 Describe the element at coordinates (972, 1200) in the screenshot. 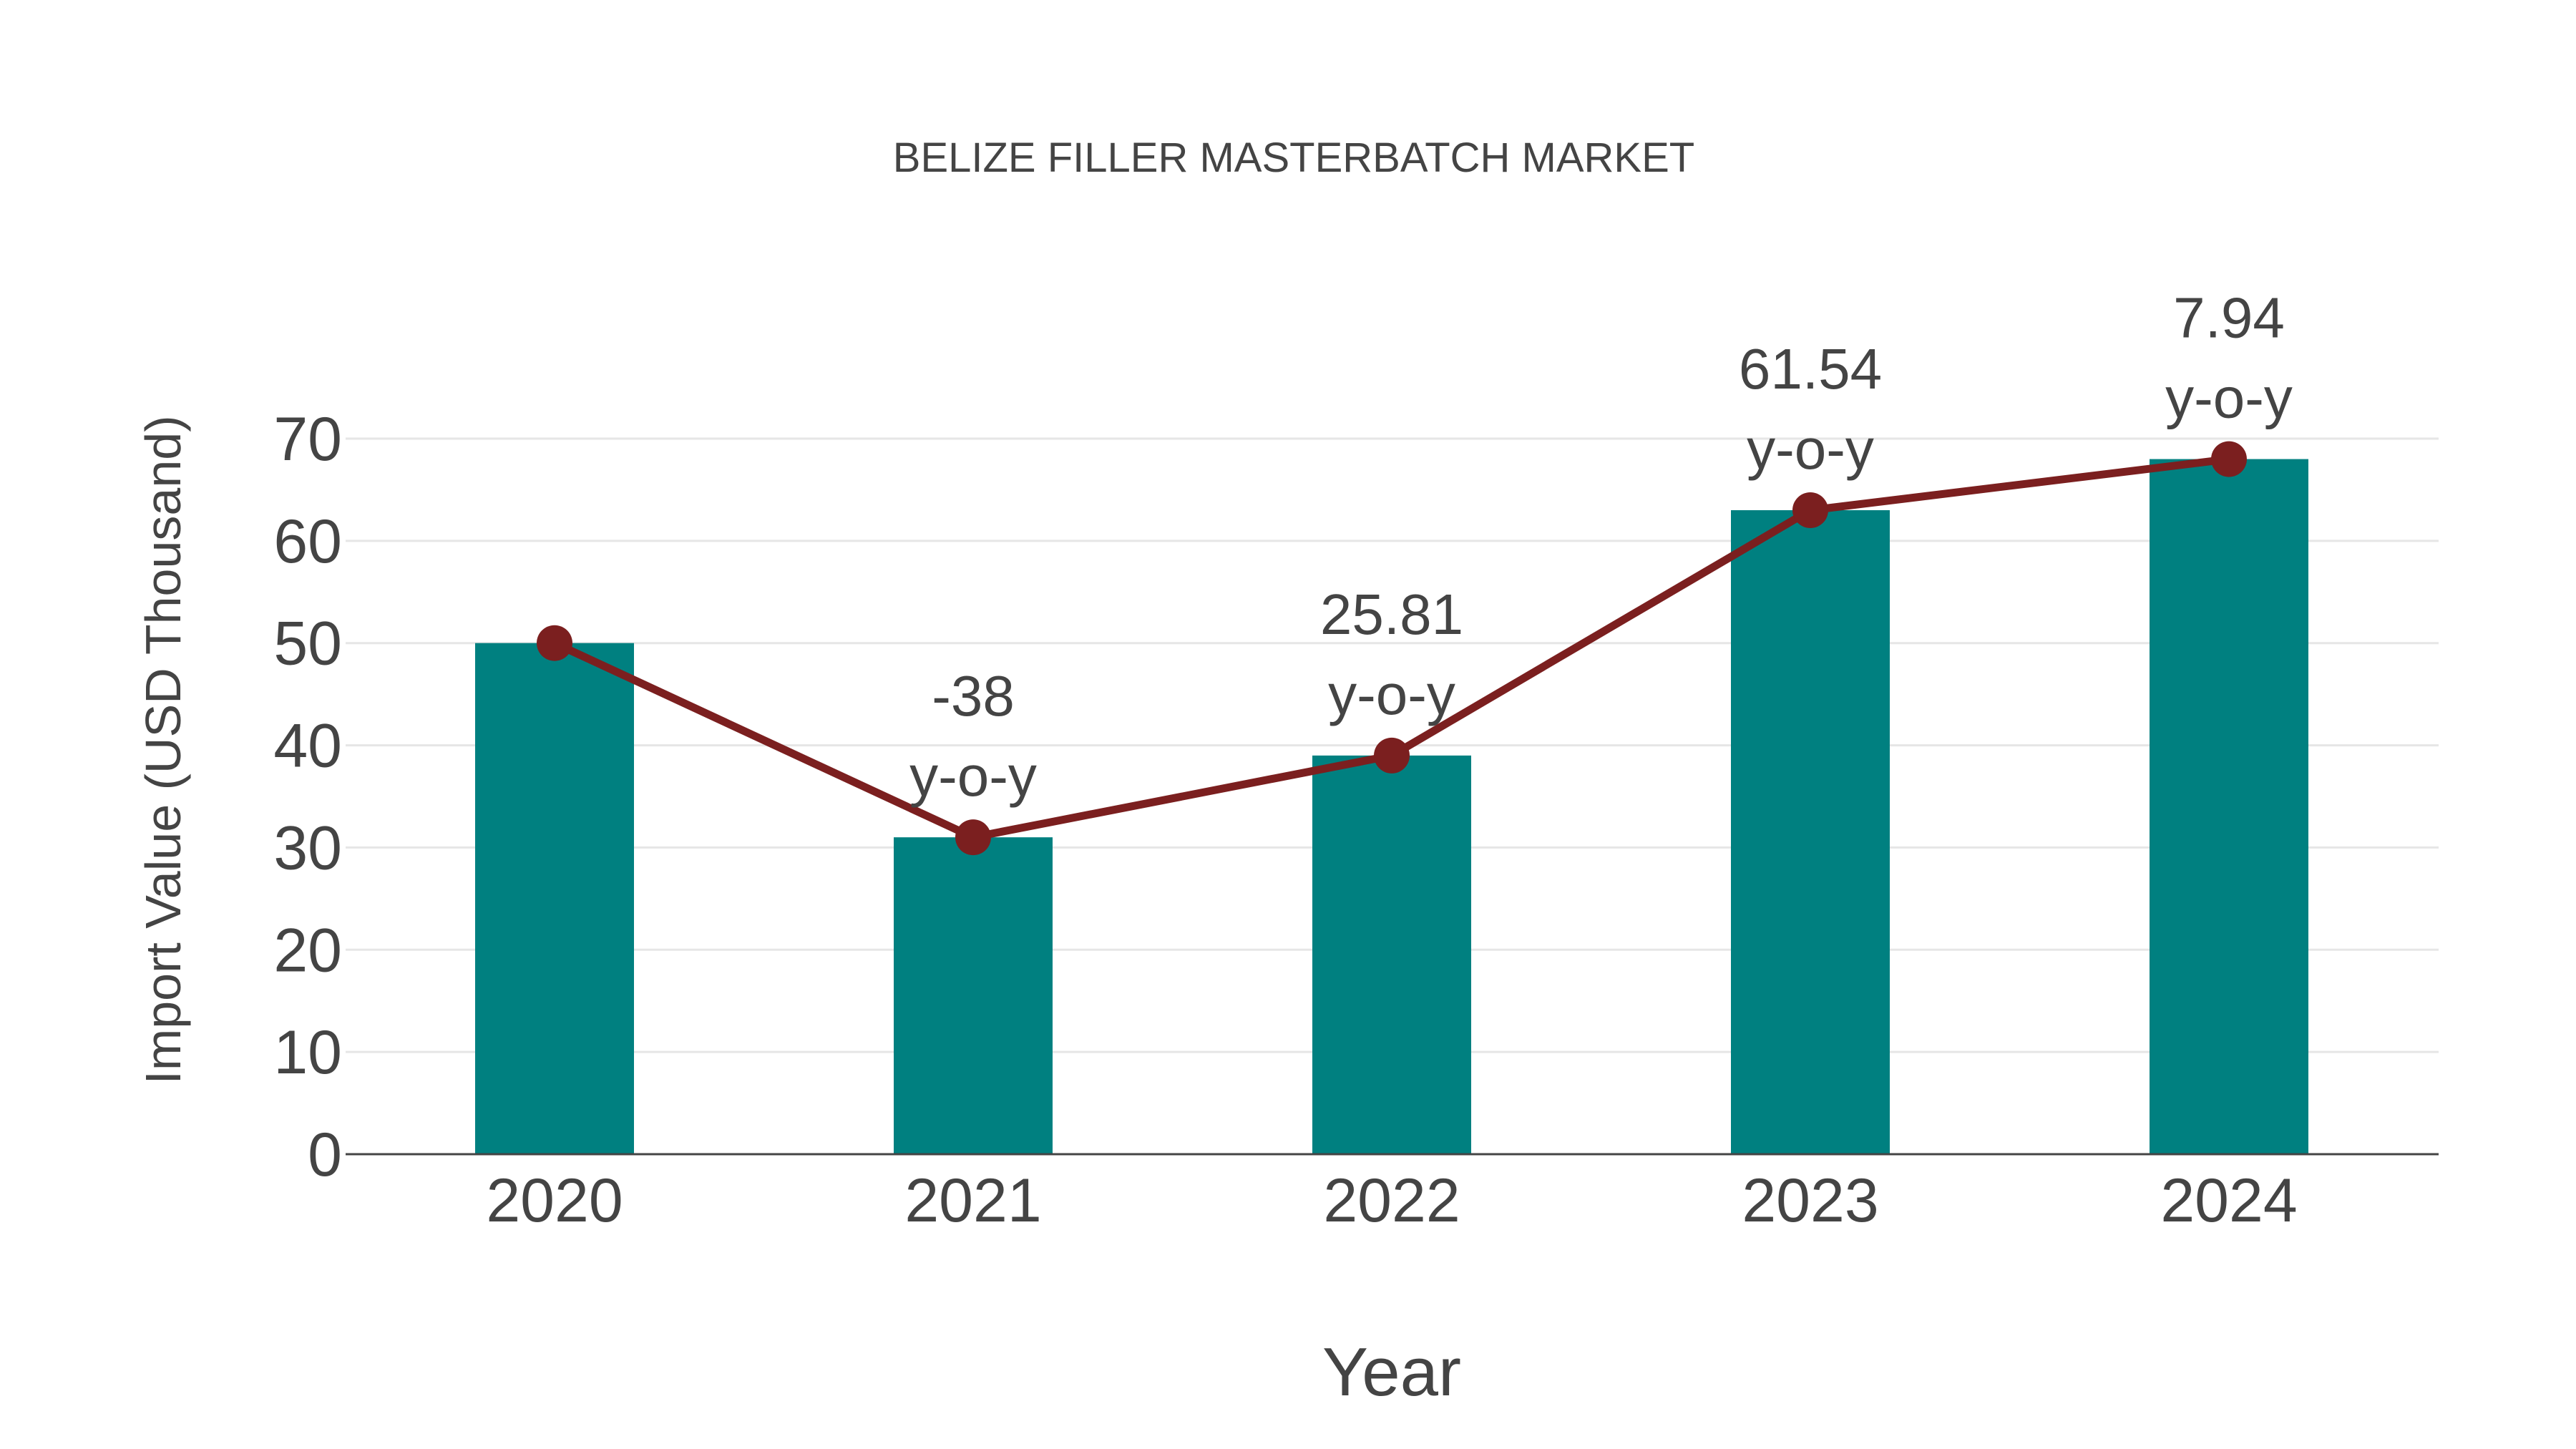

I see `x-tick-label: 2021` at that location.